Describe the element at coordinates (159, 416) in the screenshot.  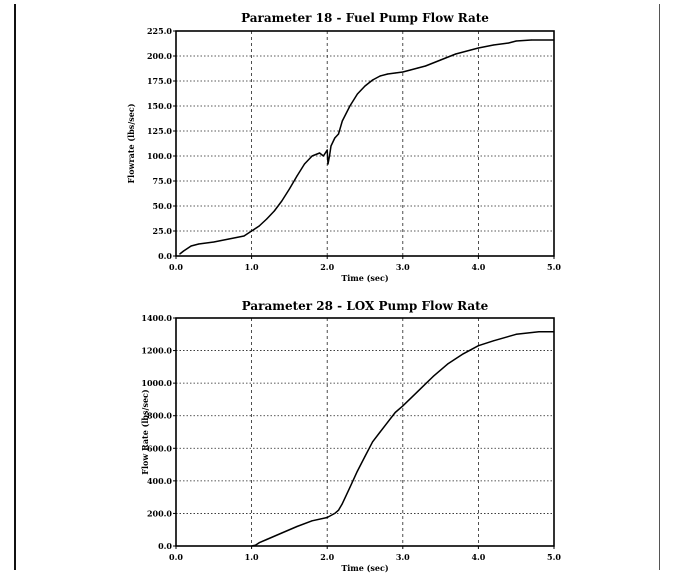
I see `chart2-y-tick-label: 800.0` at that location.